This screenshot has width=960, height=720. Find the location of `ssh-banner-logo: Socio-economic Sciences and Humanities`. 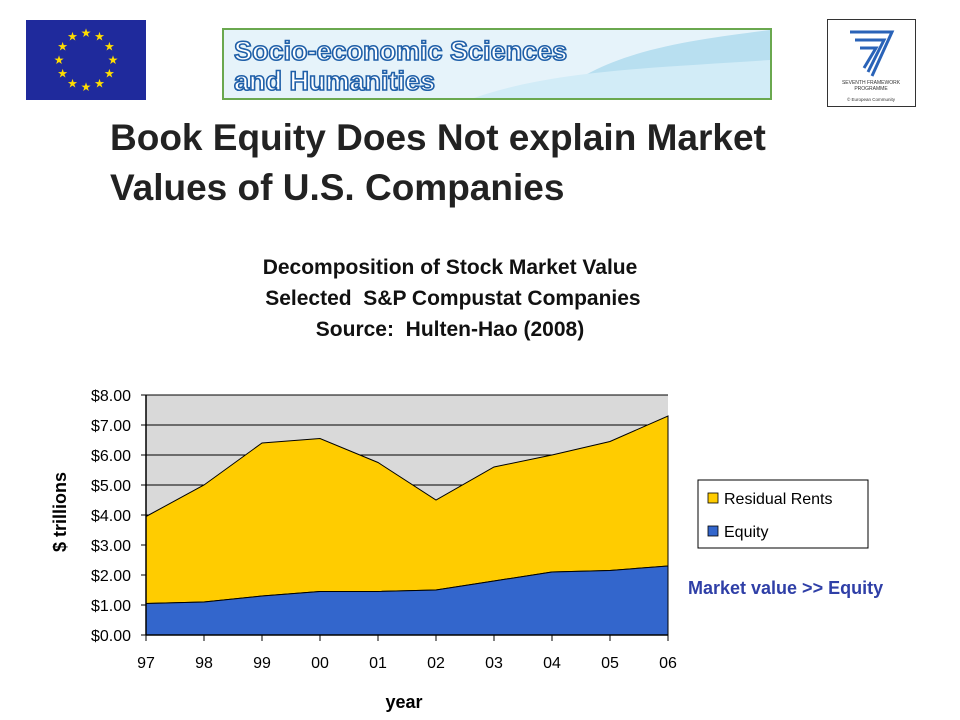

ssh-banner-logo: Socio-economic Sciences and Humanities is located at coordinates (497, 64).